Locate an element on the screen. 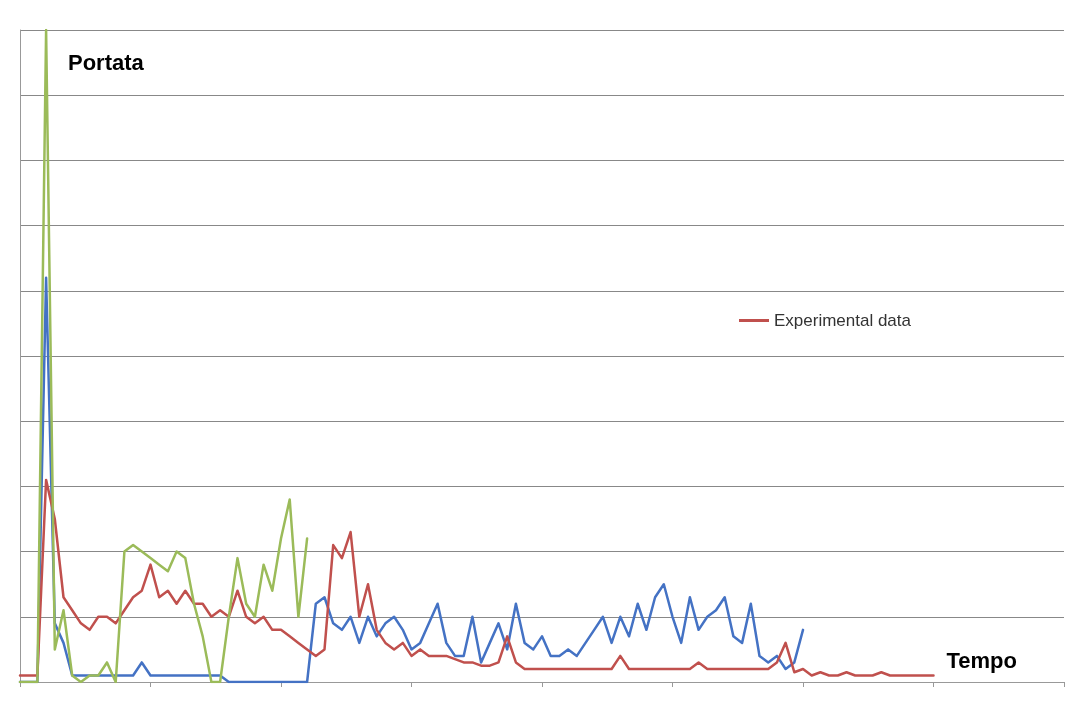 The height and width of the screenshot is (707, 1075). legend-label: Experimental data is located at coordinates (842, 320).